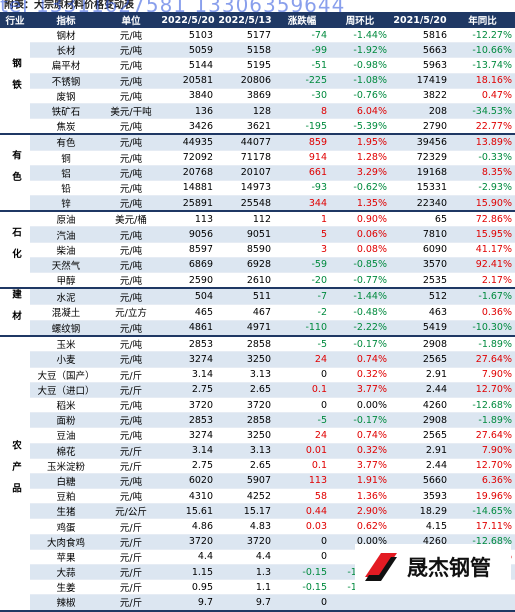 The image size is (515, 612). What do you see at coordinates (245, 20) in the screenshot?
I see `column-header: 2022/5/13` at bounding box center [245, 20].